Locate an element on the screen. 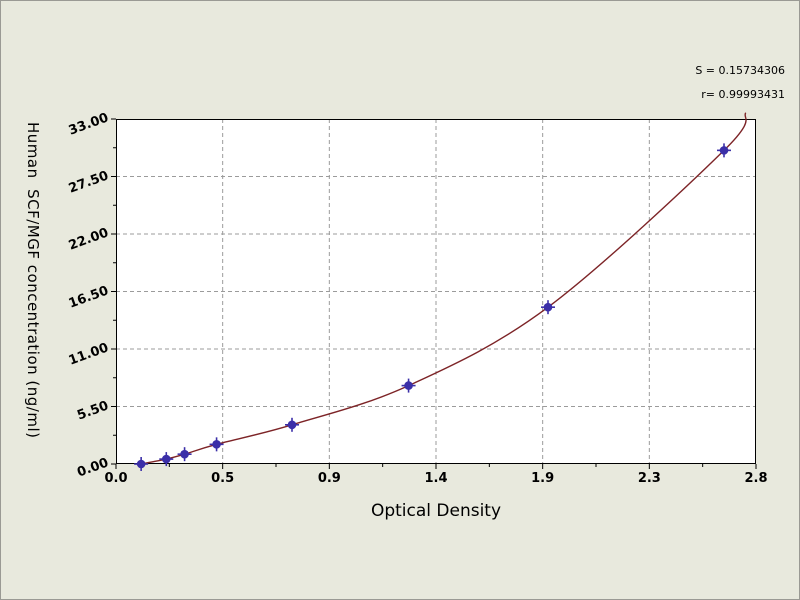  y-tick-label: 27.50 is located at coordinates (88, 182).